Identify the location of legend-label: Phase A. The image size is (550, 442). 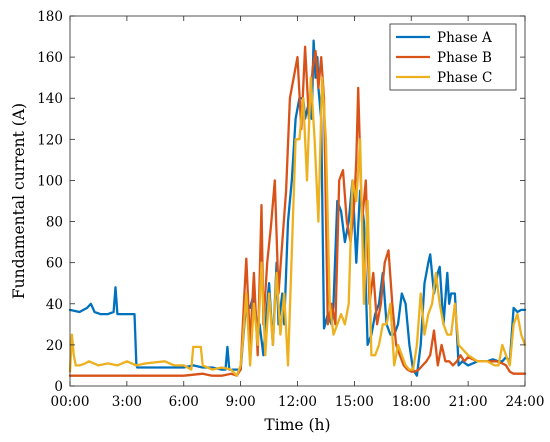
(464, 38).